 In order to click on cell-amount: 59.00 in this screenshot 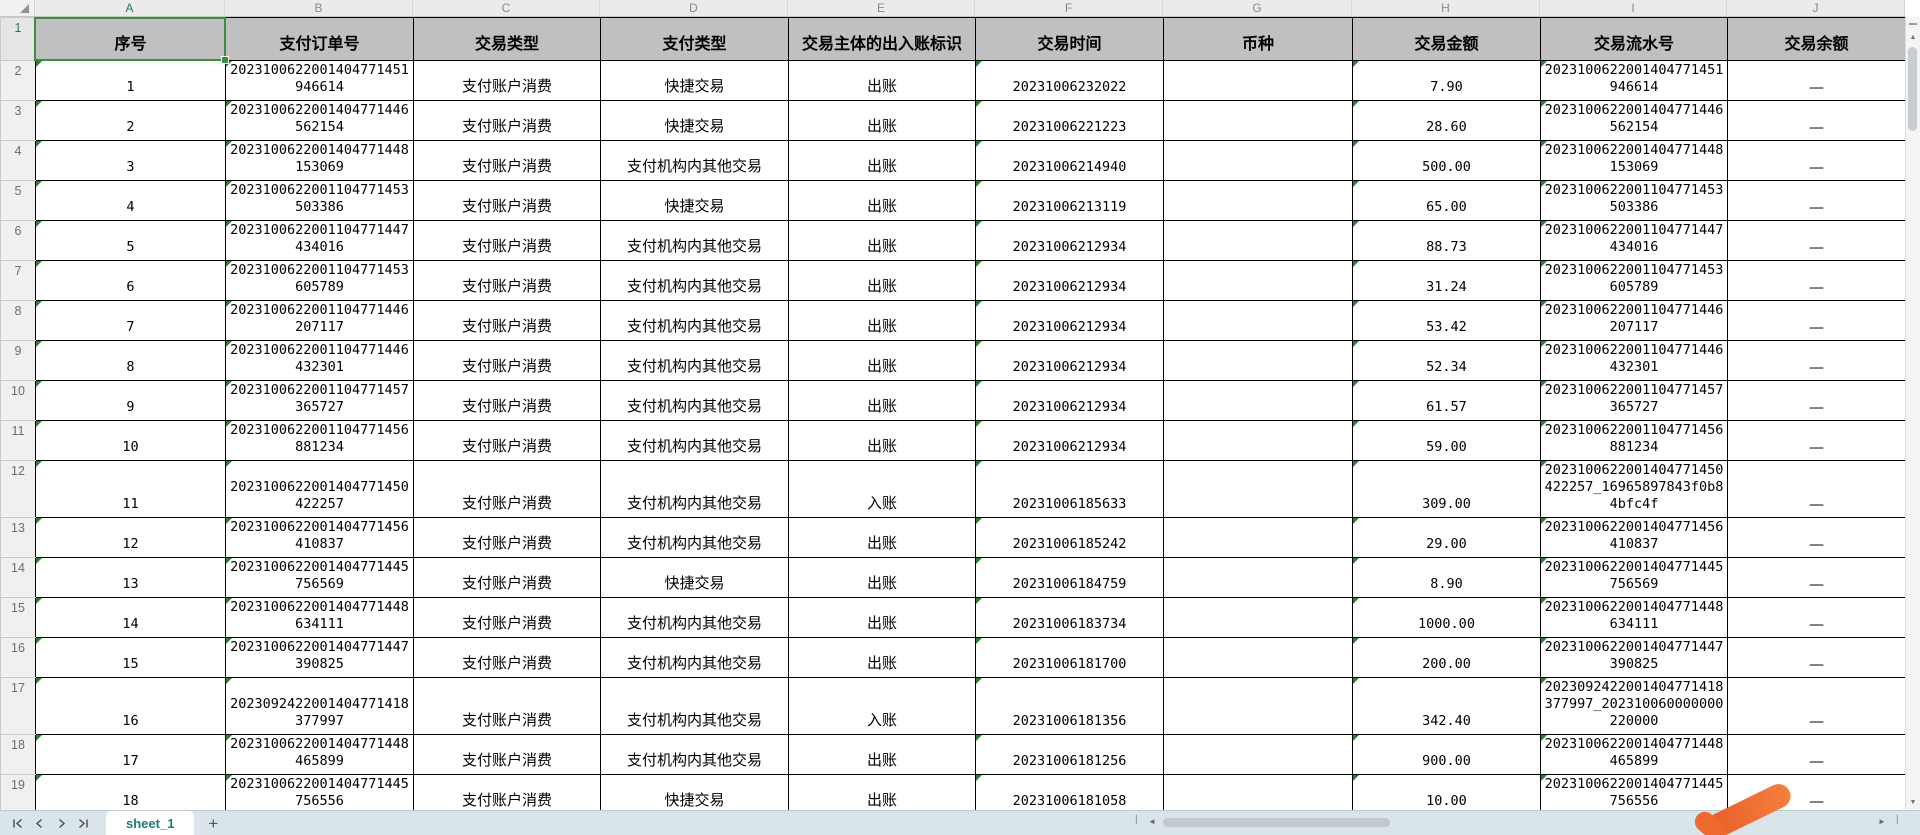, I will do `click(1446, 440)`.